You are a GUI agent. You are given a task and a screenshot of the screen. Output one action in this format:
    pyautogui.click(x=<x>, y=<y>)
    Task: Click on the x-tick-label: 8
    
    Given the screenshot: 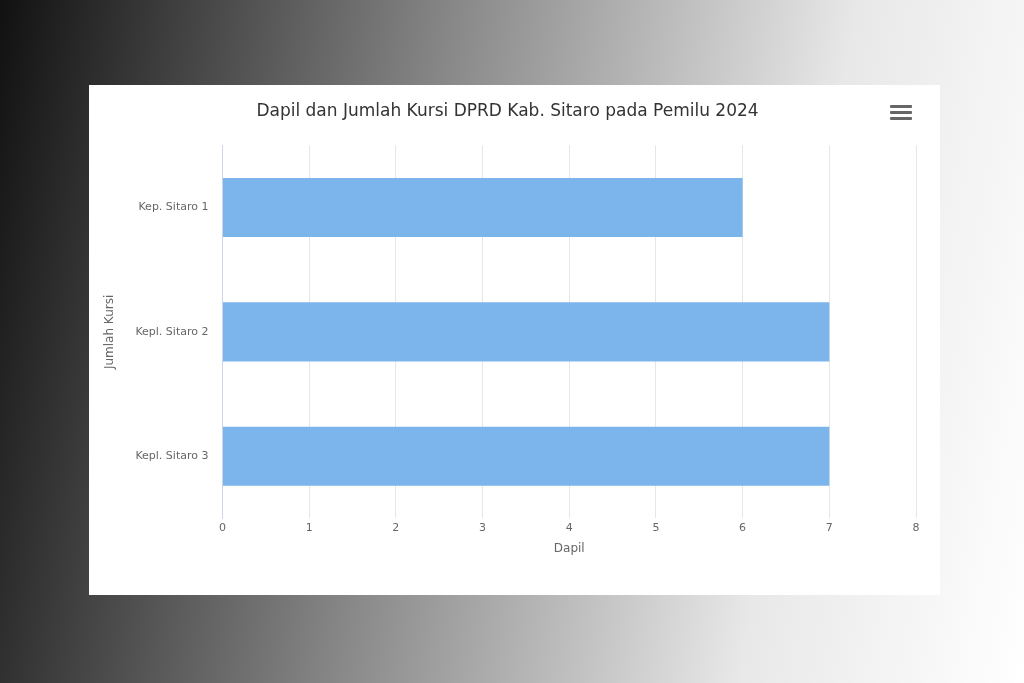 What is the action you would take?
    pyautogui.click(x=916, y=527)
    